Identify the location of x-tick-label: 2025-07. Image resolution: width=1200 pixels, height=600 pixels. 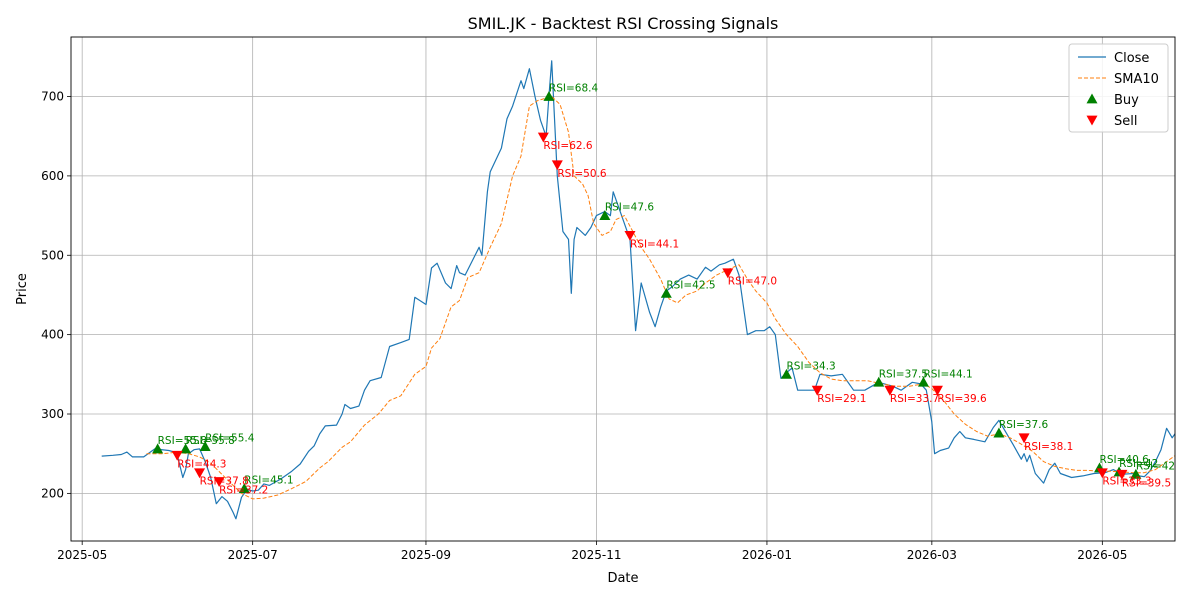
(253, 555).